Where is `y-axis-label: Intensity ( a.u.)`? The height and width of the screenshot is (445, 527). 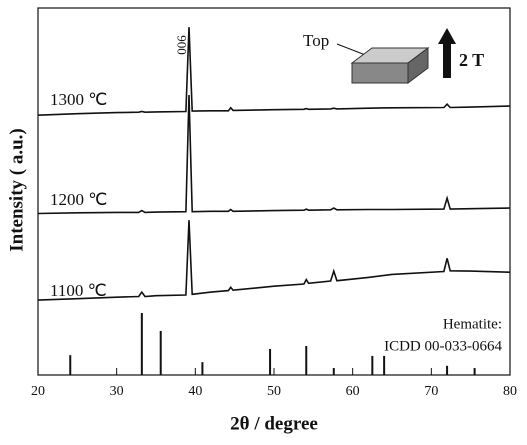 y-axis-label: Intensity ( a.u.) is located at coordinates (16, 190).